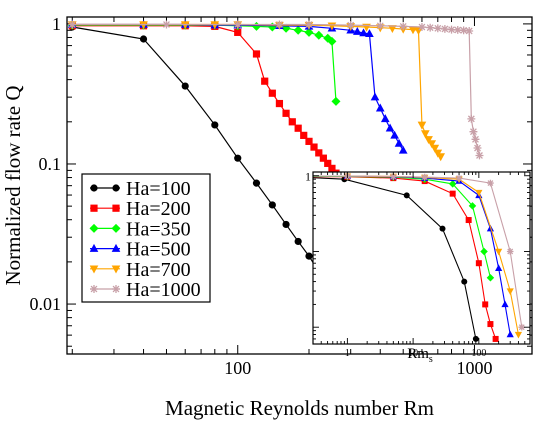 Image resolution: width=545 pixels, height=438 pixels. What do you see at coordinates (146, 238) in the screenshot?
I see `legend-box` at bounding box center [146, 238].